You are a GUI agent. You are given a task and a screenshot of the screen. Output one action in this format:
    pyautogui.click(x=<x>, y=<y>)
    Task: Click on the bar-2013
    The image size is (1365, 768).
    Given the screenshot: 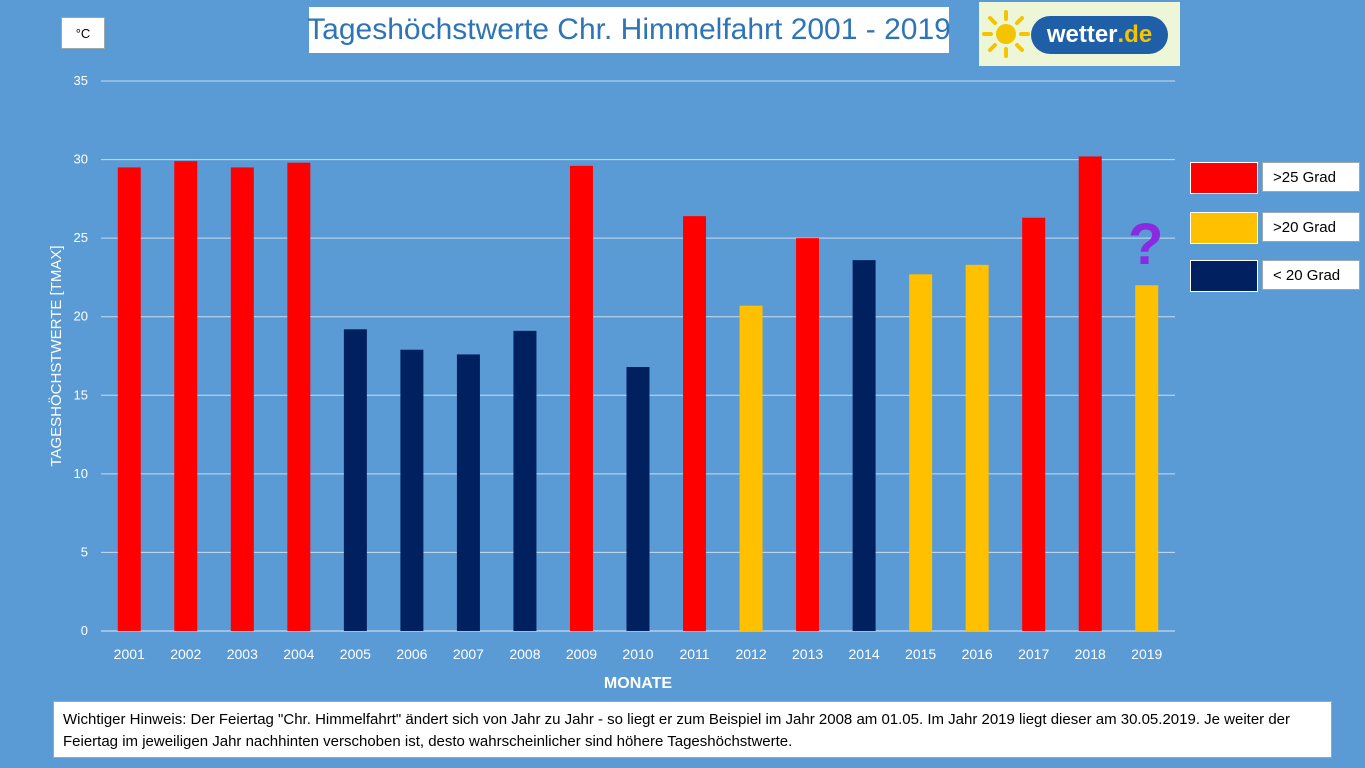 What is the action you would take?
    pyautogui.click(x=808, y=434)
    